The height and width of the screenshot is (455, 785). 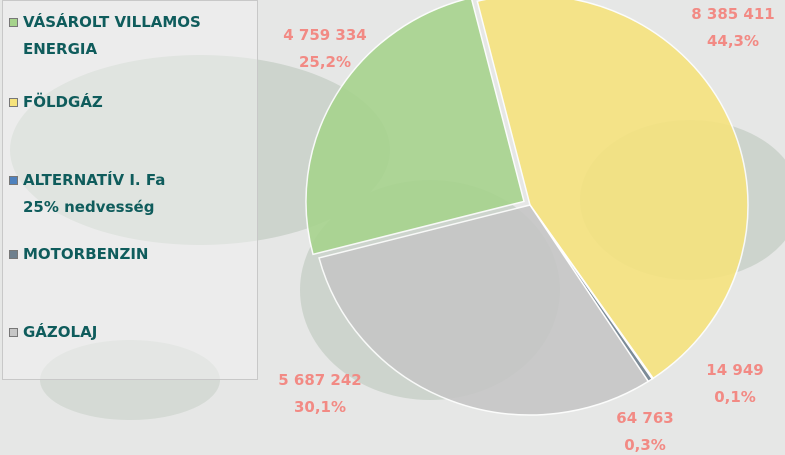 I want to click on legend-label: FÖLDGÁZ, so click(x=63, y=102).